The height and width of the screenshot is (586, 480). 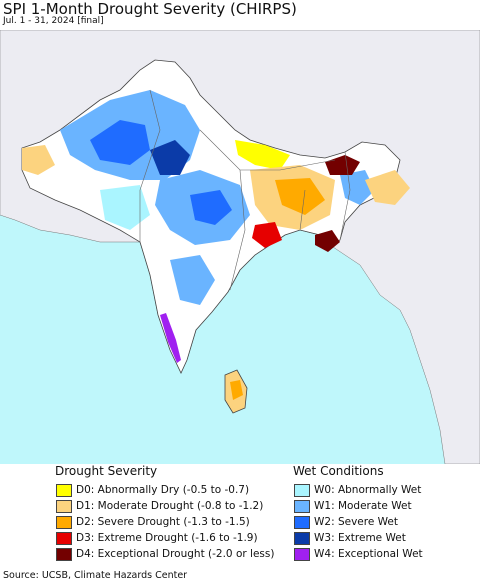 I want to click on legend-label-d3: D3: Extreme Drought (-1.6 to -1.9), so click(x=167, y=538).